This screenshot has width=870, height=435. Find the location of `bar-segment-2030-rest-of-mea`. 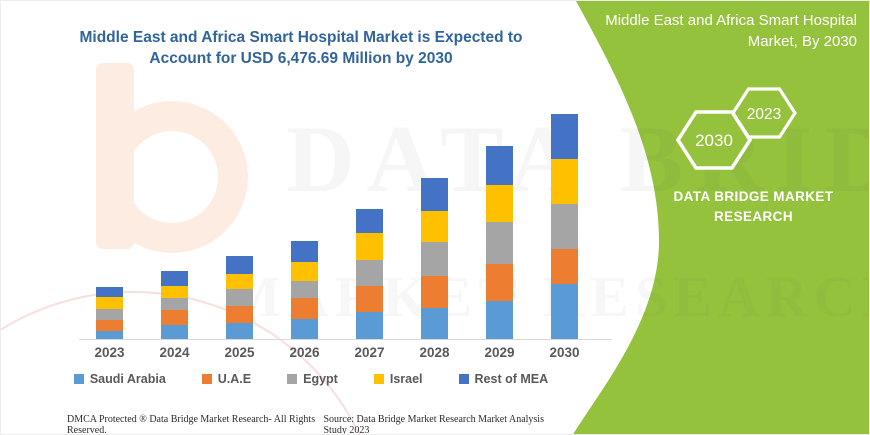

bar-segment-2030-rest-of-mea is located at coordinates (564, 136).